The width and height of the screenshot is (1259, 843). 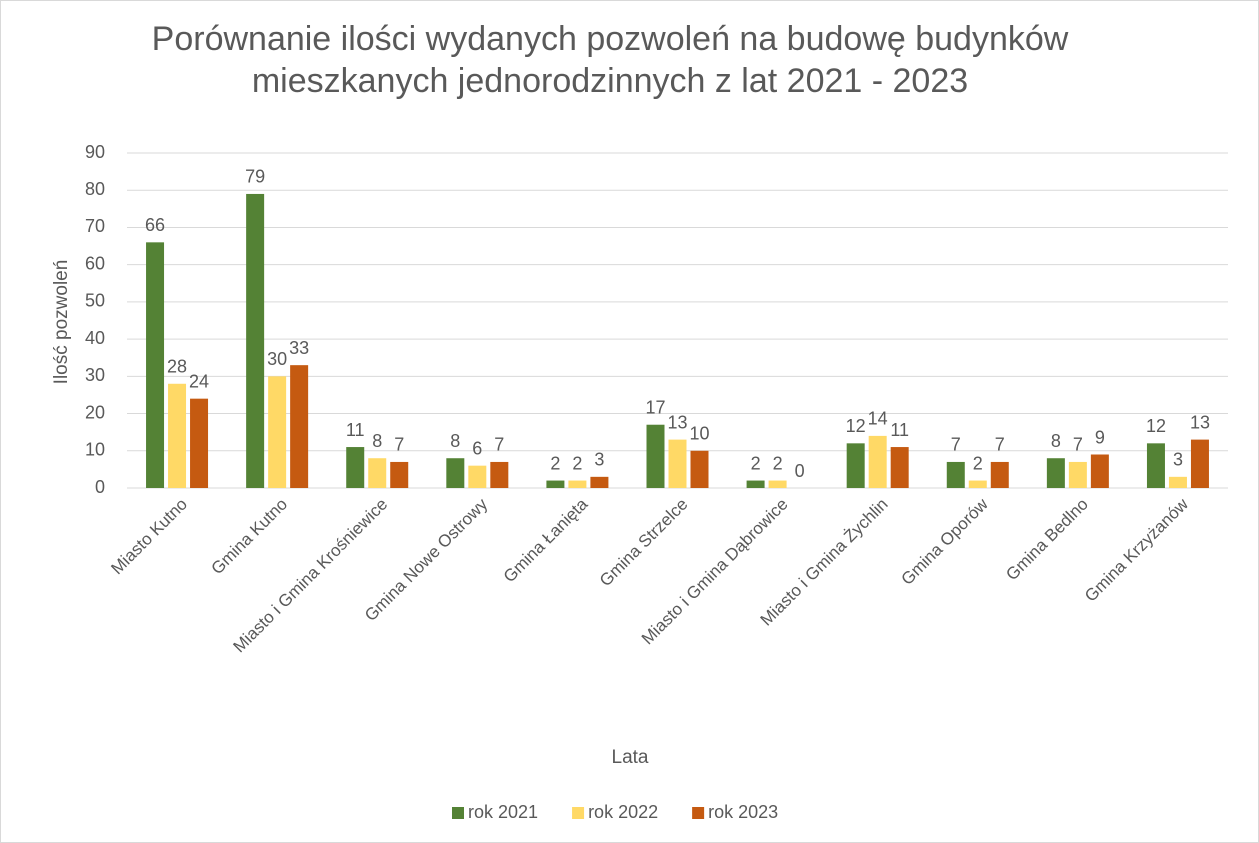 I want to click on y-tick-label: 20, so click(x=95, y=412).